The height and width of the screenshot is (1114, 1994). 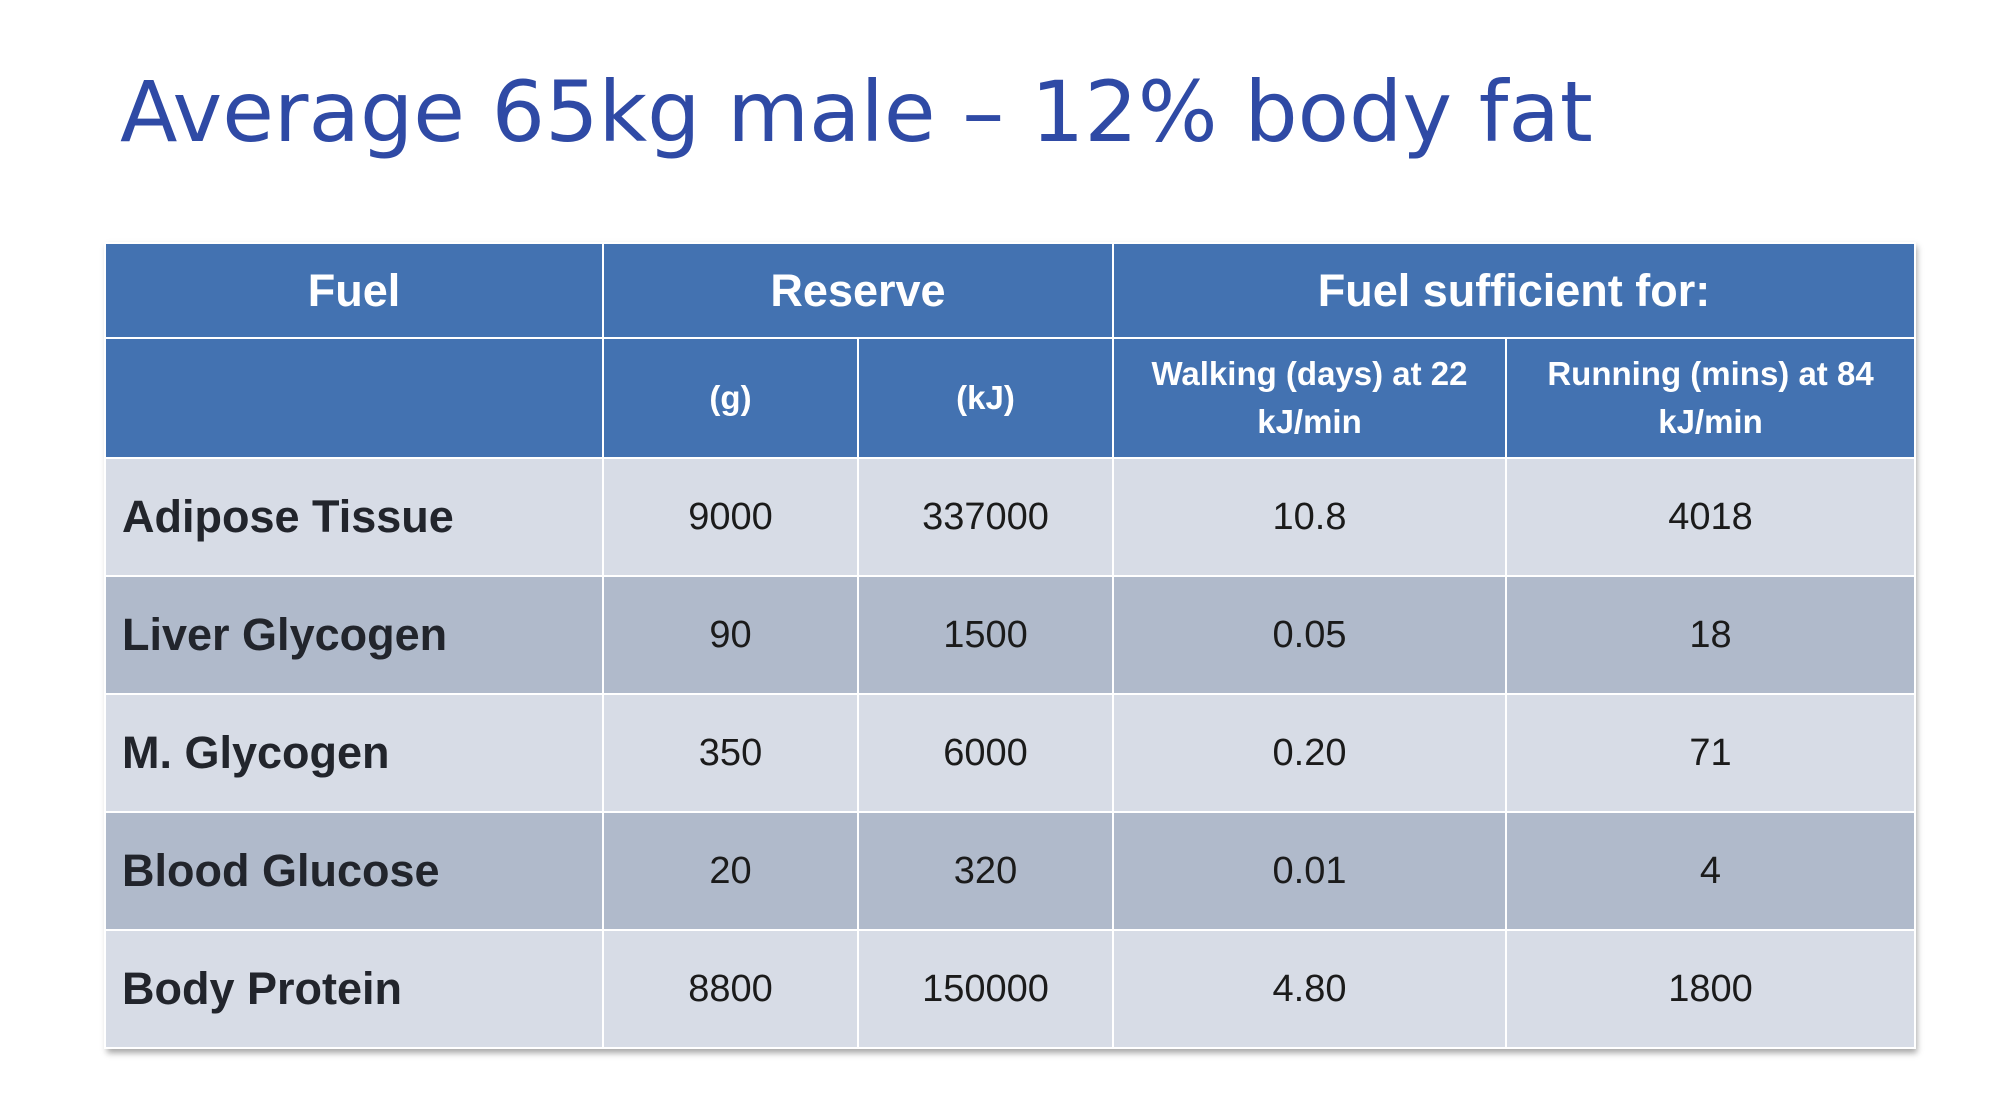 I want to click on kj-cell: 6000, so click(x=985, y=753).